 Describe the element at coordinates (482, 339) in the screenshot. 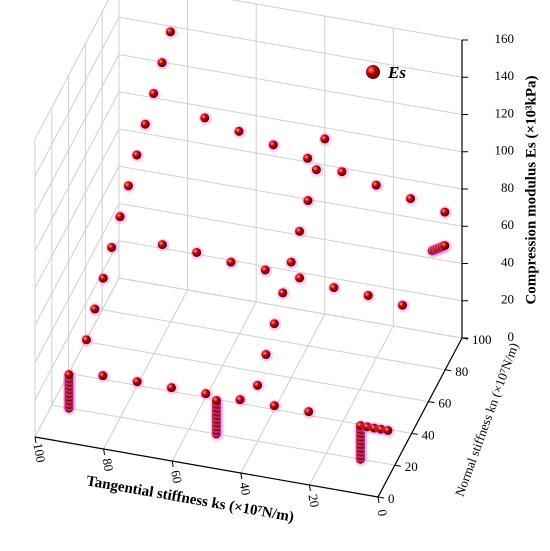

I see `y-tick-label: 100` at that location.